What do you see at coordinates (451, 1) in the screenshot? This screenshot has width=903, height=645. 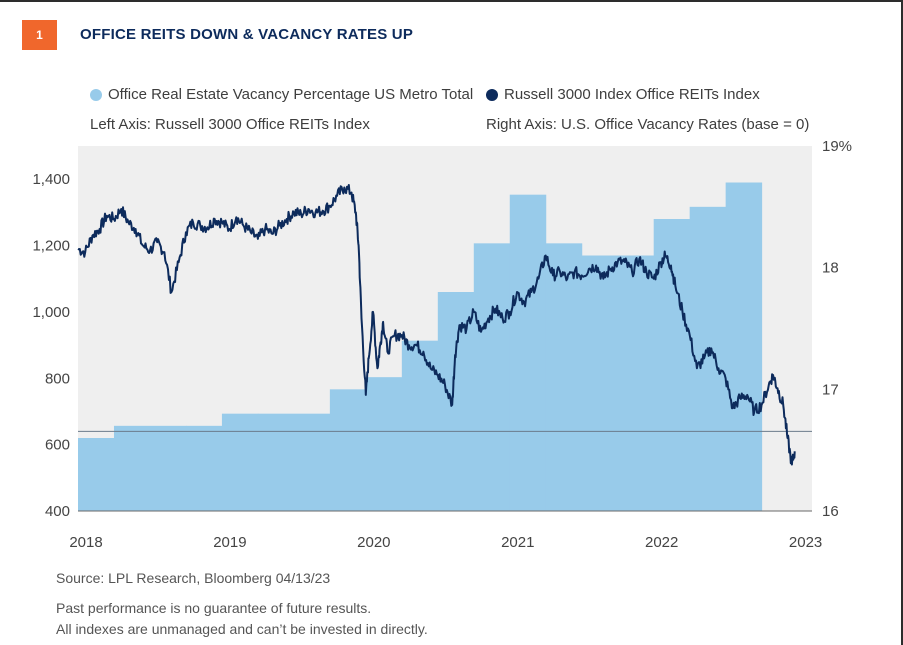 I see `frame-top-border` at bounding box center [451, 1].